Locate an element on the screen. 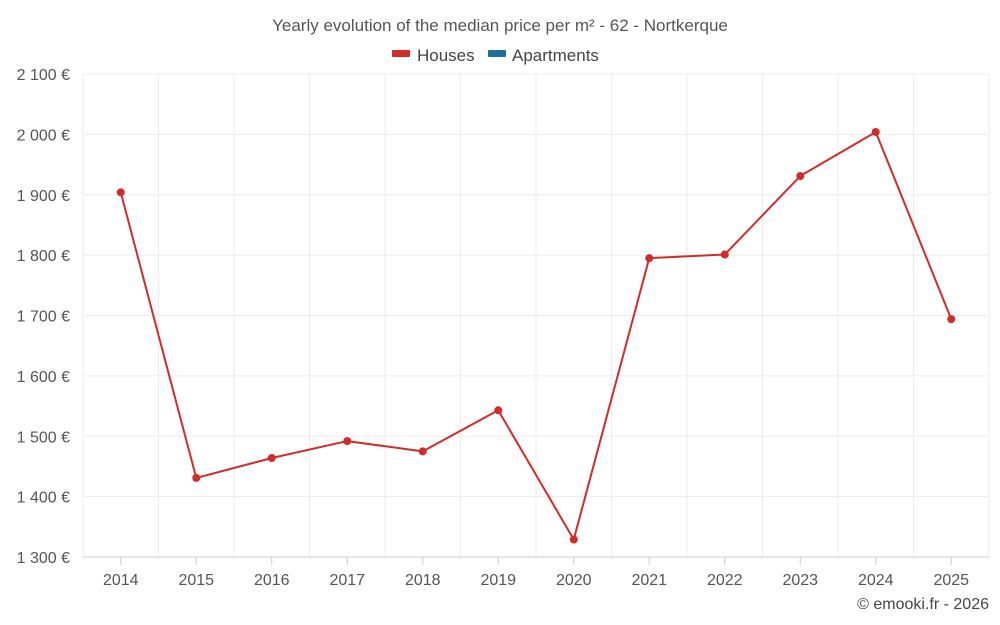 This screenshot has width=1000, height=625. data-point-houses: 2019: 1543 € is located at coordinates (498, 410).